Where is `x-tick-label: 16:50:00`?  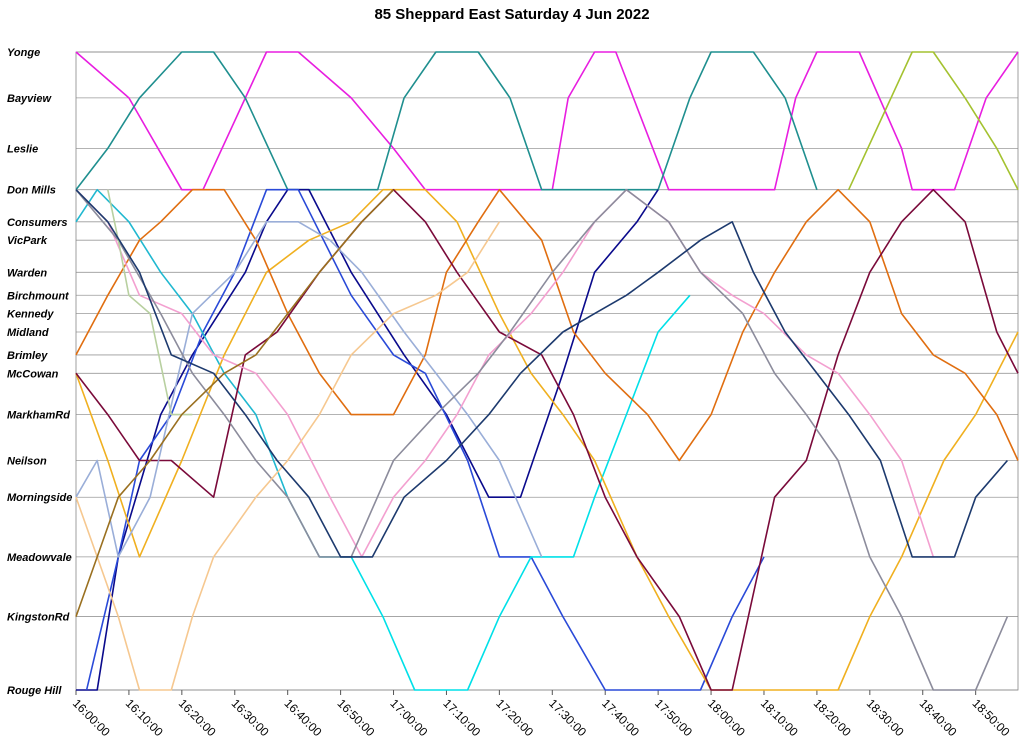 x-tick-label: 16:50:00 is located at coordinates (355, 717).